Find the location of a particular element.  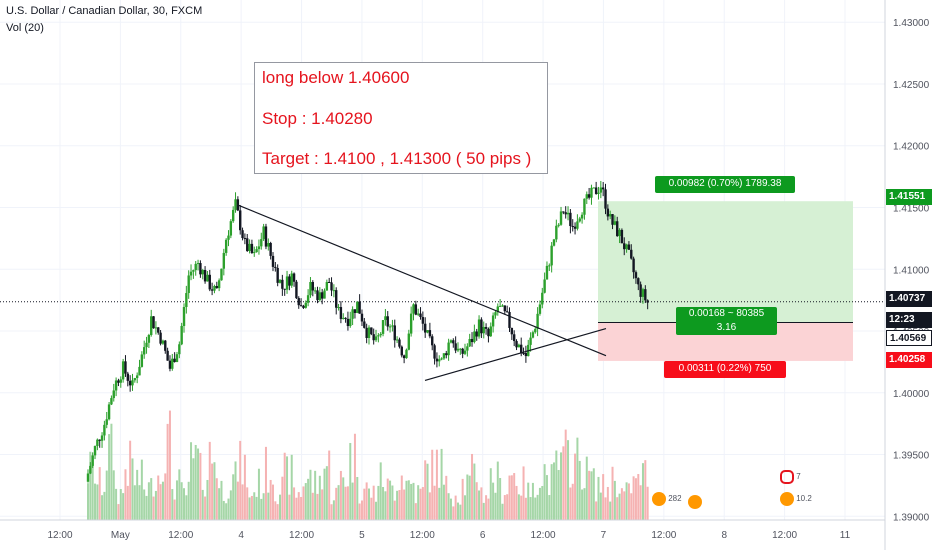

stop-badge: 0.00311 (0.22%) 750 is located at coordinates (725, 369).